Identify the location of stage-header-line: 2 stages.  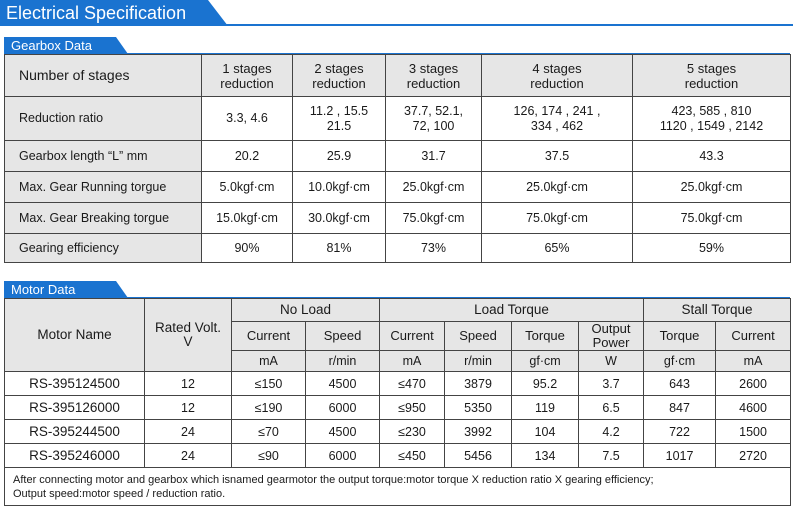
(339, 68).